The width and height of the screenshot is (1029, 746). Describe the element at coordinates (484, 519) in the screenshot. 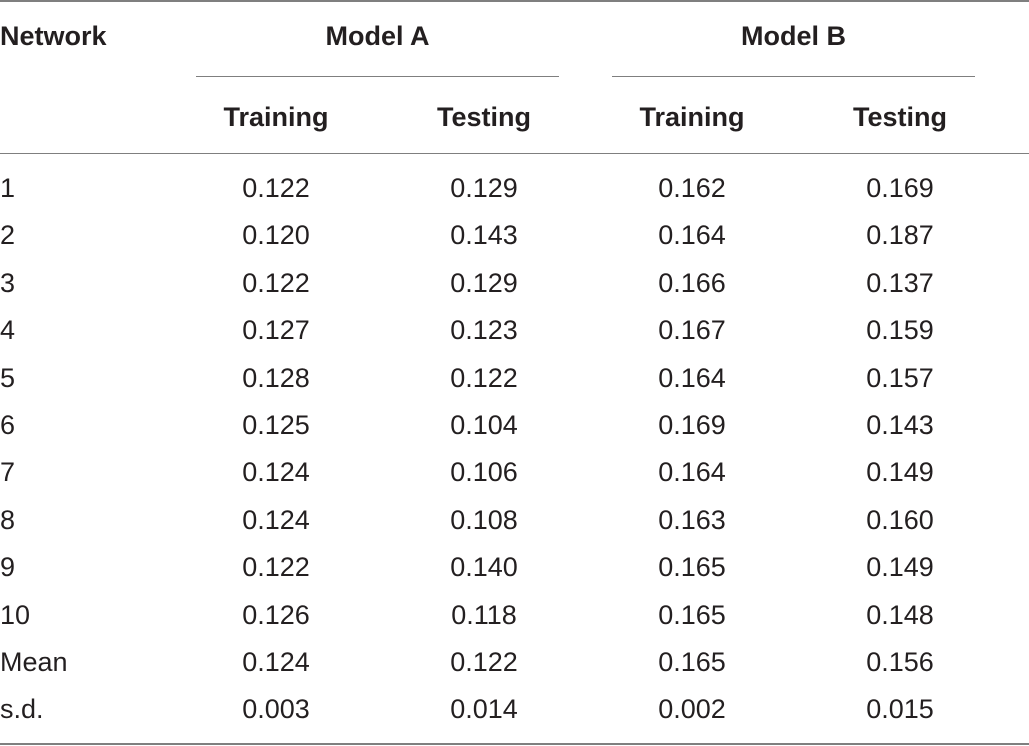

I see `cell-model-a-testing: 0.108` at that location.